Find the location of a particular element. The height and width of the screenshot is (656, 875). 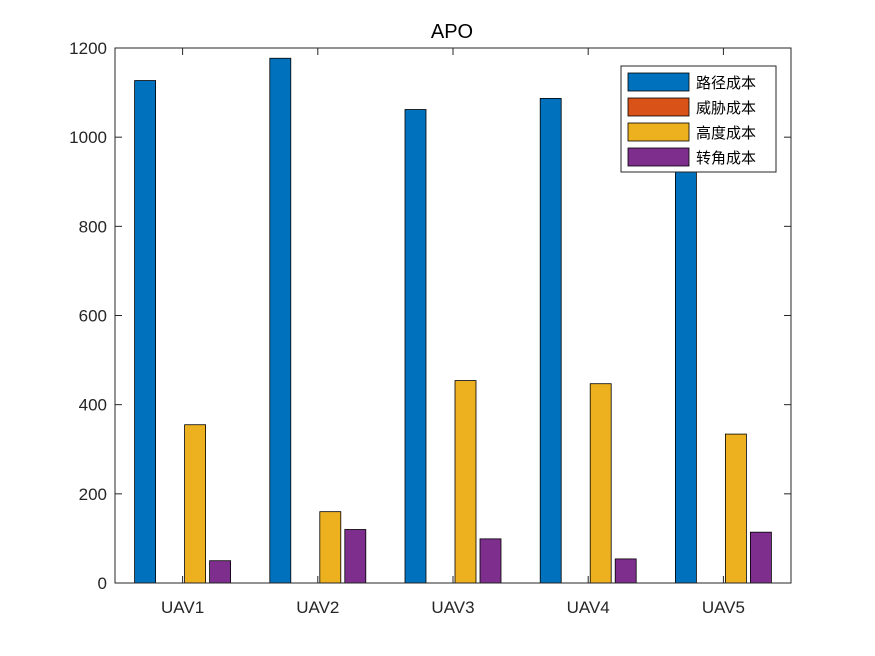

x-tick-label-uav3: UAV3 is located at coordinates (452, 607).